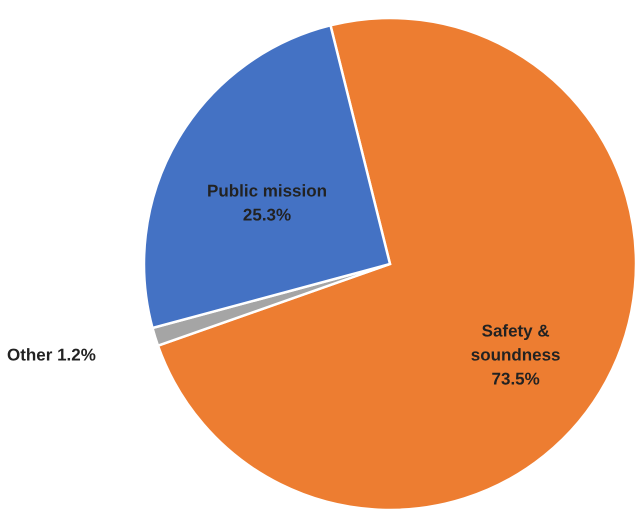 The height and width of the screenshot is (512, 637). What do you see at coordinates (51, 354) in the screenshot?
I see `slice-label: Other 1.2%` at bounding box center [51, 354].